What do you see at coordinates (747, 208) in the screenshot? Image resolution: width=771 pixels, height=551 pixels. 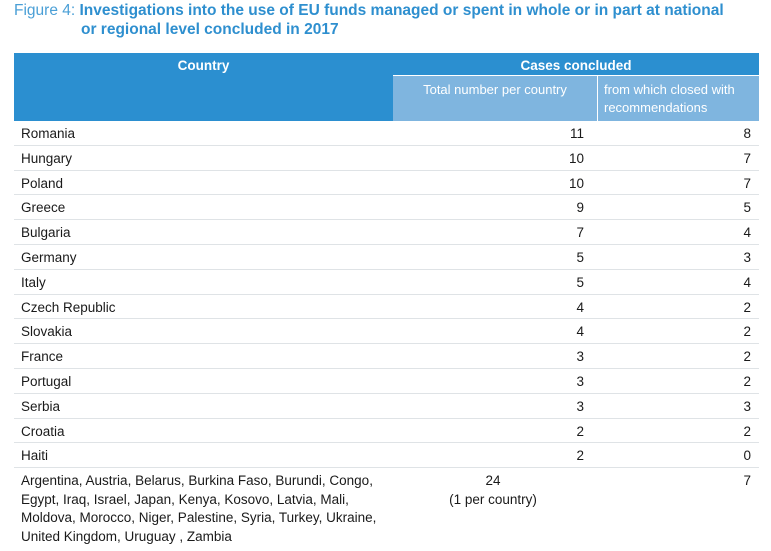 I see `recommendations-cell: 5` at bounding box center [747, 208].